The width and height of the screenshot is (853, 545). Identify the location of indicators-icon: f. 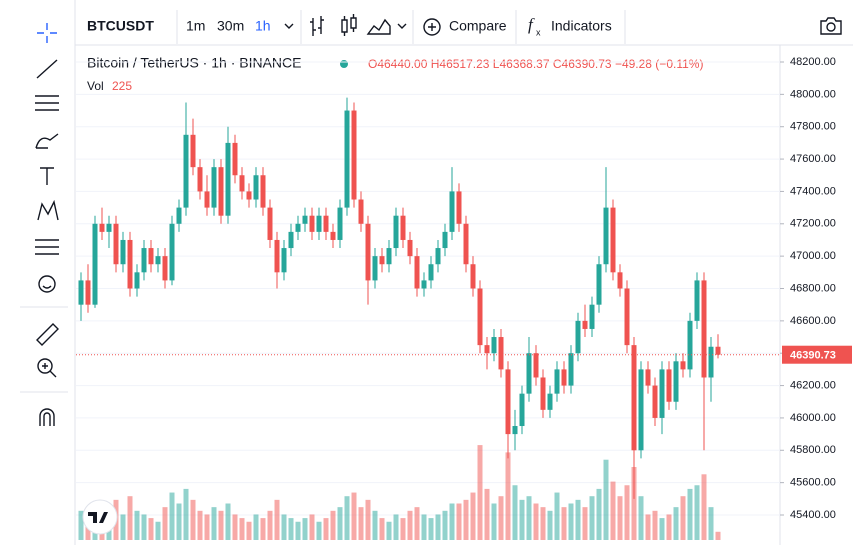
(531, 24).